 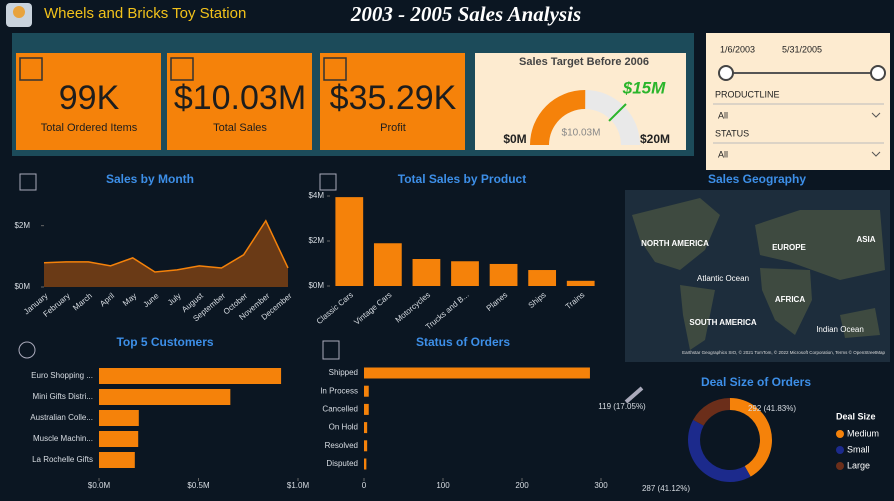 I want to click on filter-fields: PRODUCTLINE All STATUS All, so click(x=798, y=124).